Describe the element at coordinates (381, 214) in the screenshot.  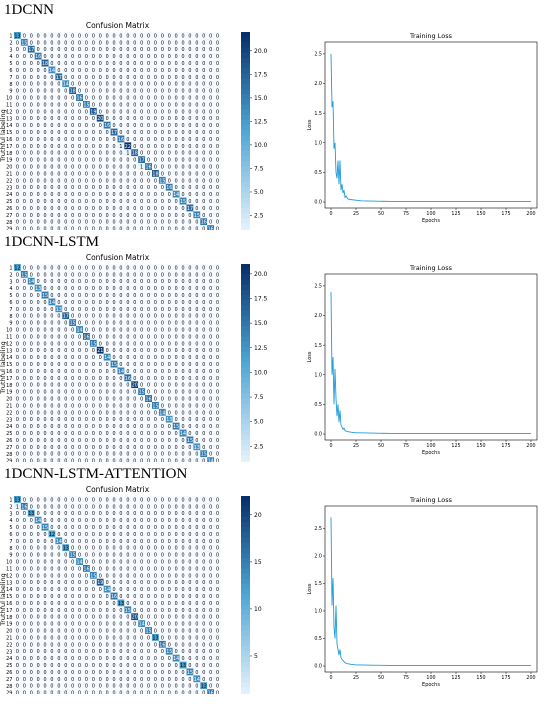
I see `x-tick-label: 50` at that location.